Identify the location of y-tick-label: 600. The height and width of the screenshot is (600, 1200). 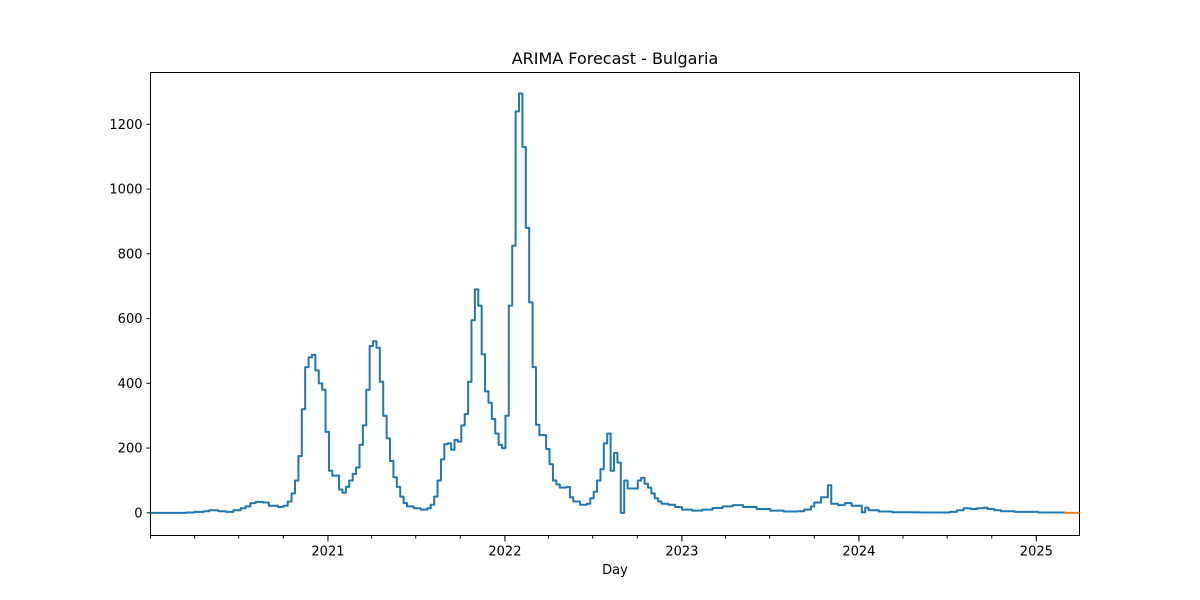
(130, 319).